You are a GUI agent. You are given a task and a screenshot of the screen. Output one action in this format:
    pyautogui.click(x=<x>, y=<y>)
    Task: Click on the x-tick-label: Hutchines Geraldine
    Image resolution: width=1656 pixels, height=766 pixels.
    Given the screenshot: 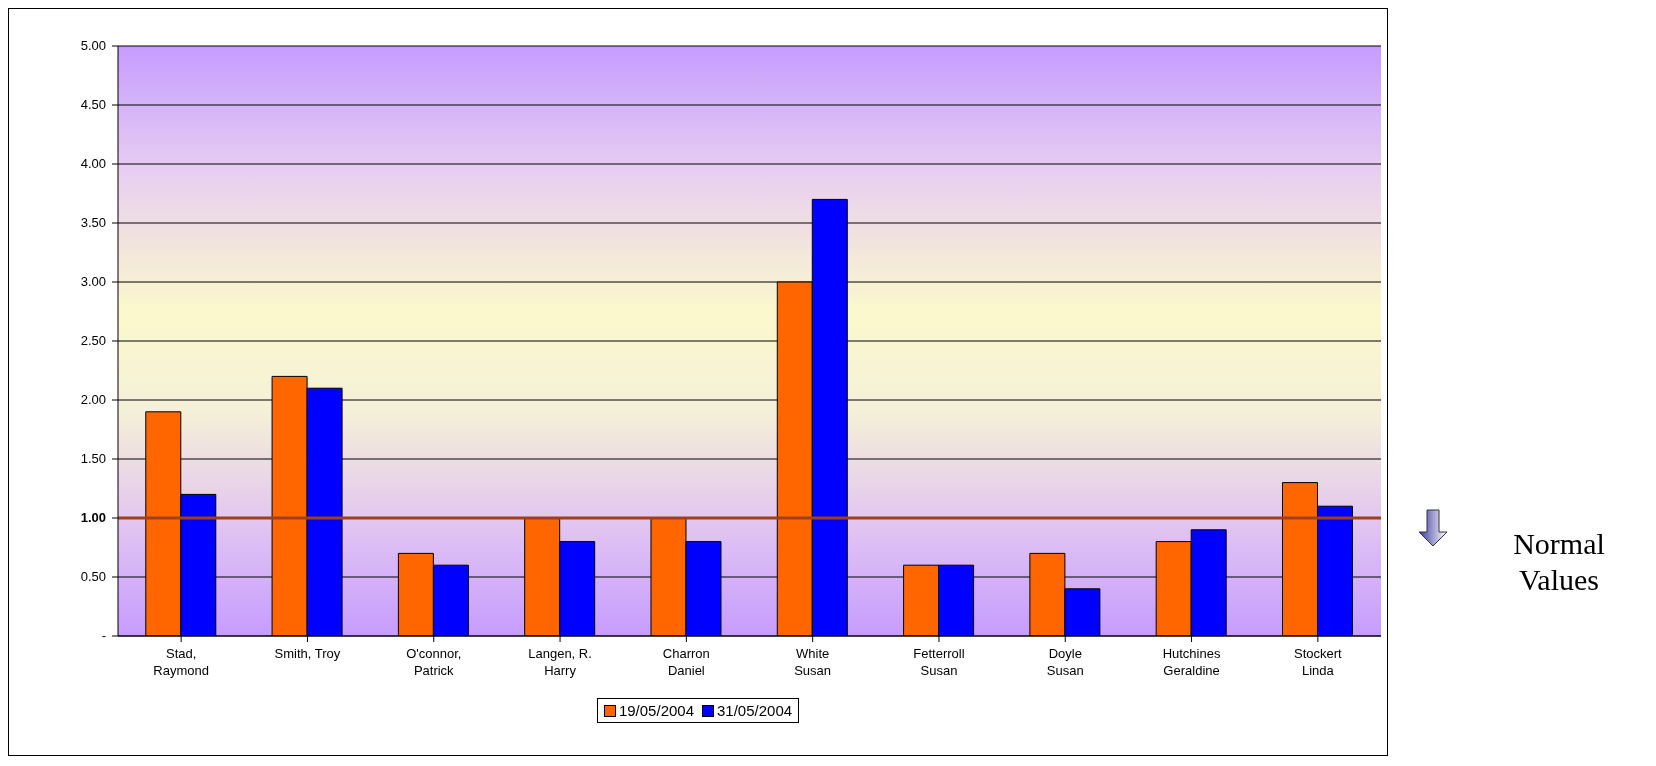 What is the action you would take?
    pyautogui.click(x=1191, y=662)
    